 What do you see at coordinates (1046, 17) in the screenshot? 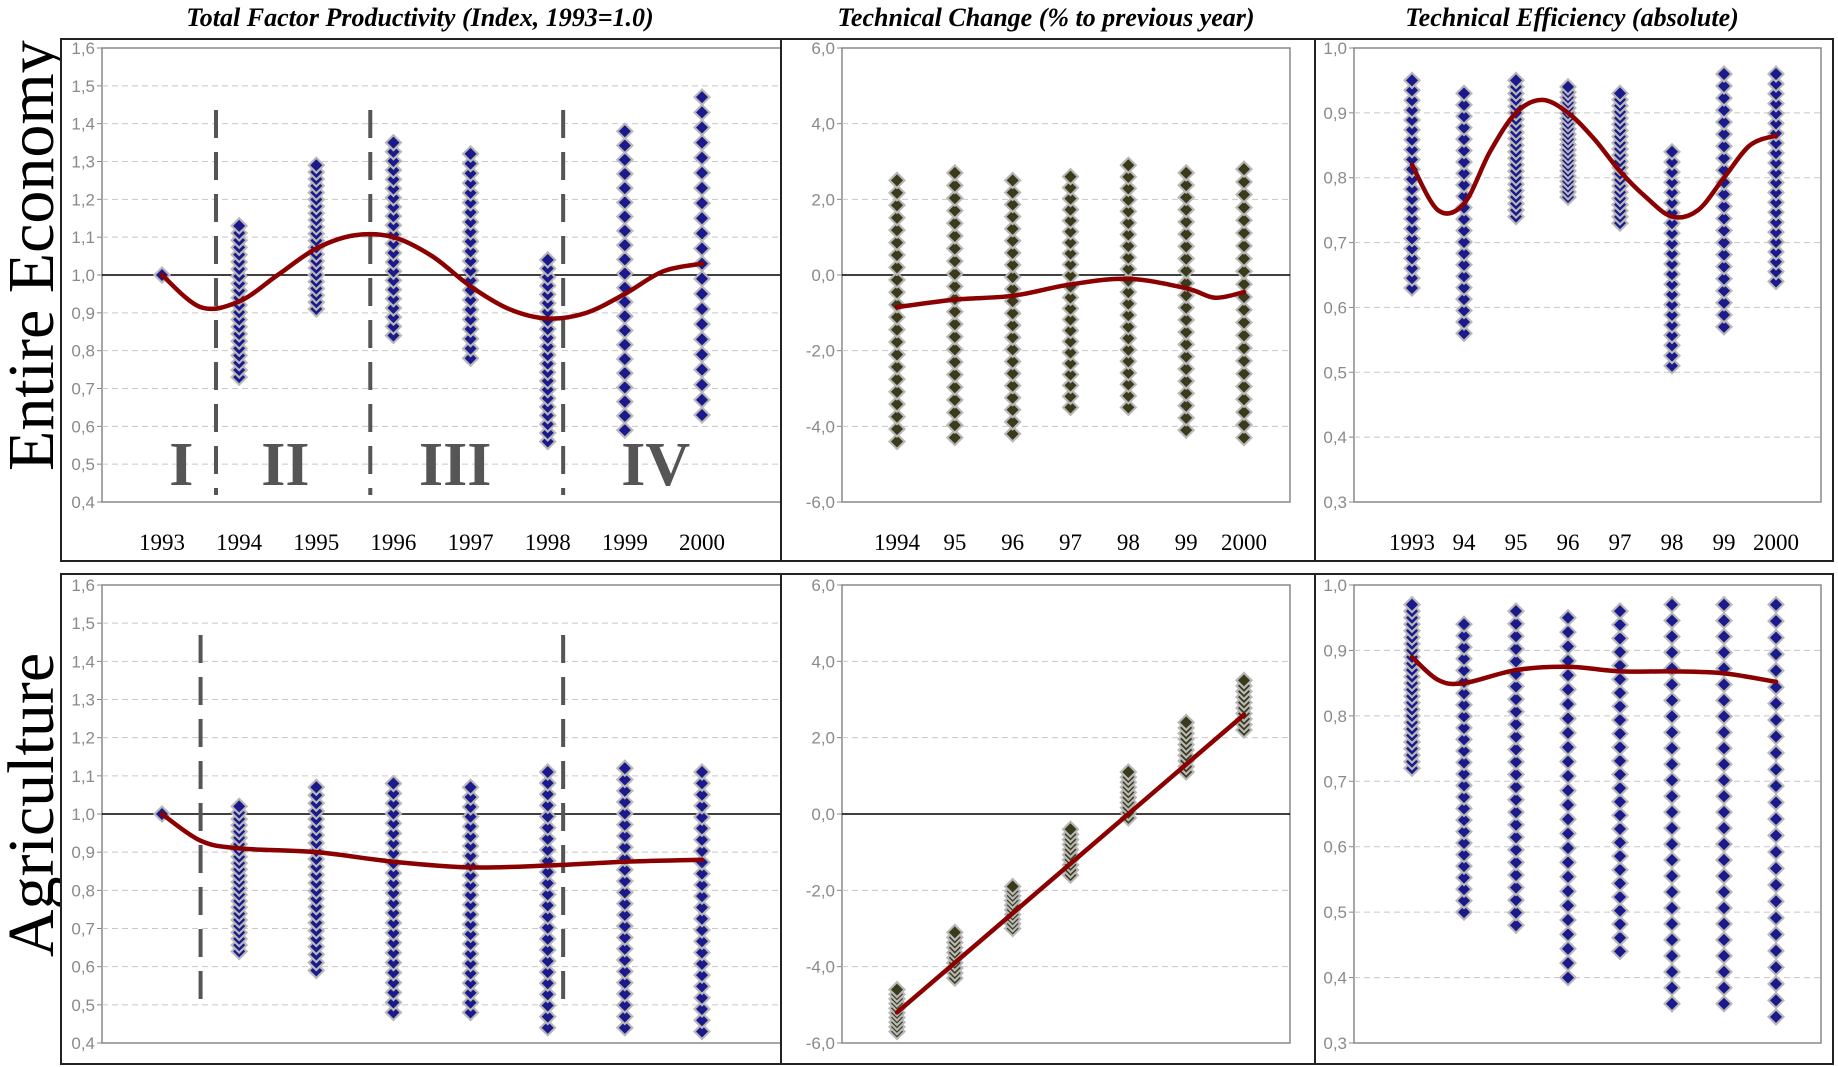
I see `column-title-technical-change: Technical Change (% to previous year)` at bounding box center [1046, 17].